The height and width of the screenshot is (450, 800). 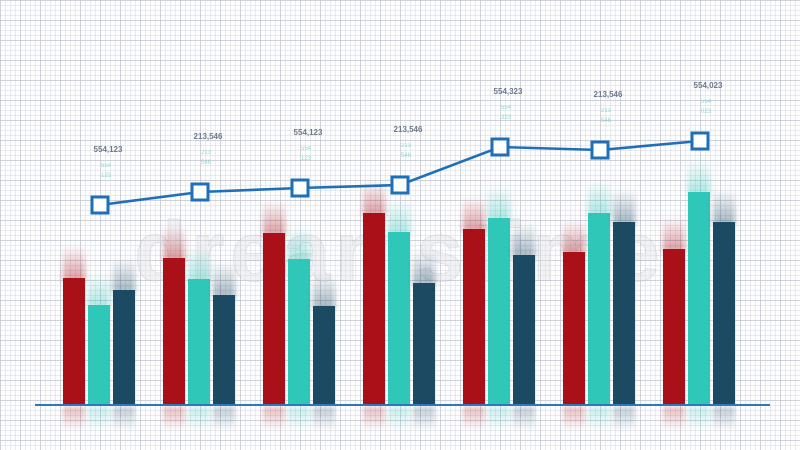 I want to click on trend-point-sublabel-5: 554 323, so click(x=506, y=113).